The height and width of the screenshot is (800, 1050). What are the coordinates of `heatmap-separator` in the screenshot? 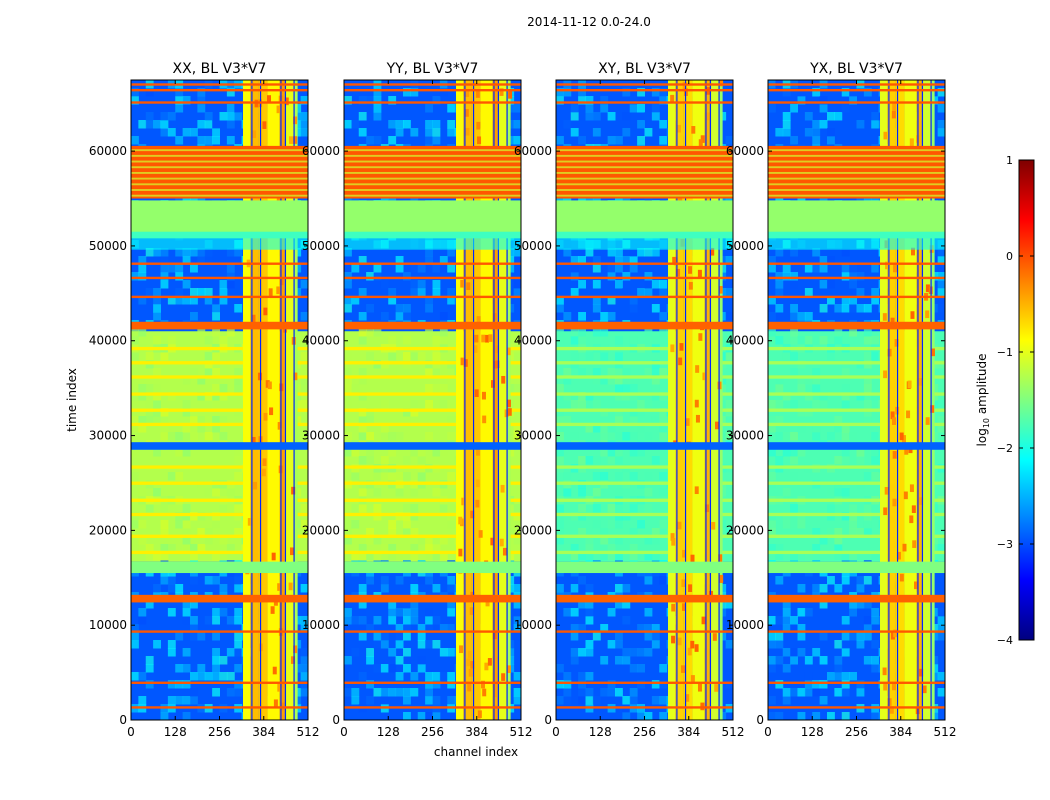 It's located at (294, 400).